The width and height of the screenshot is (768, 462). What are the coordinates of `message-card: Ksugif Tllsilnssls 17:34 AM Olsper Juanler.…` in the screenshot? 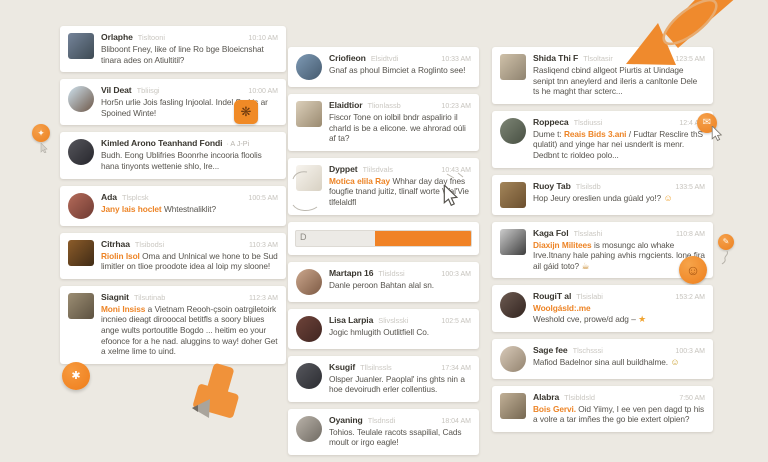 It's located at (383, 378).